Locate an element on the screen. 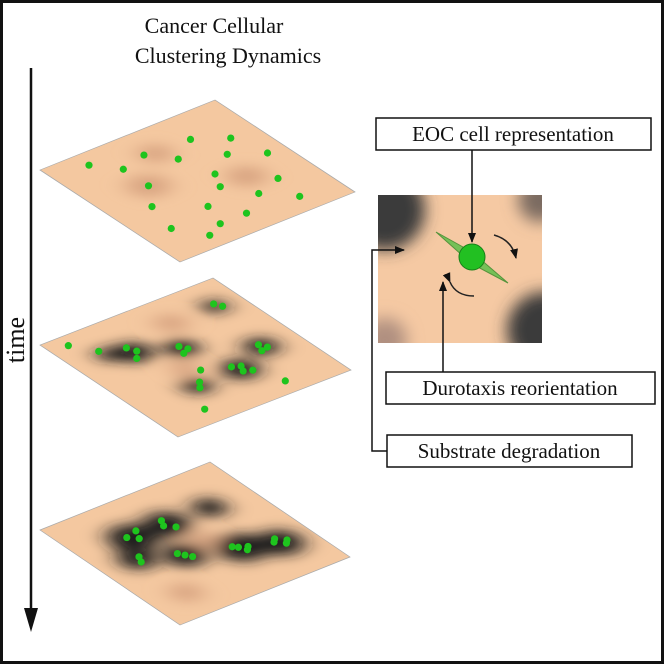 Image resolution: width=664 pixels, height=669 pixels. inset is located at coordinates (460, 269).